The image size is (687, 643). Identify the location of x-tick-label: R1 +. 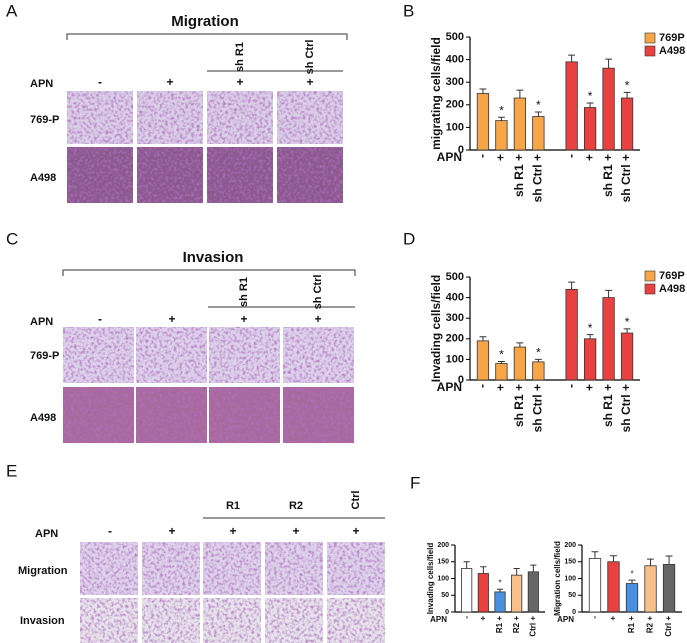
(499, 624).